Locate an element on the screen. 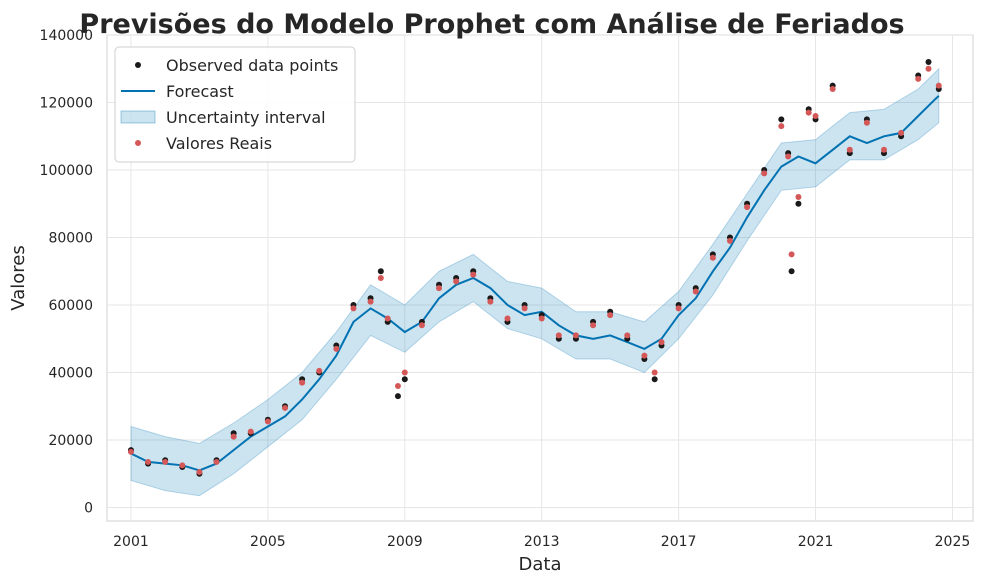  legend-box is located at coordinates (235, 104).